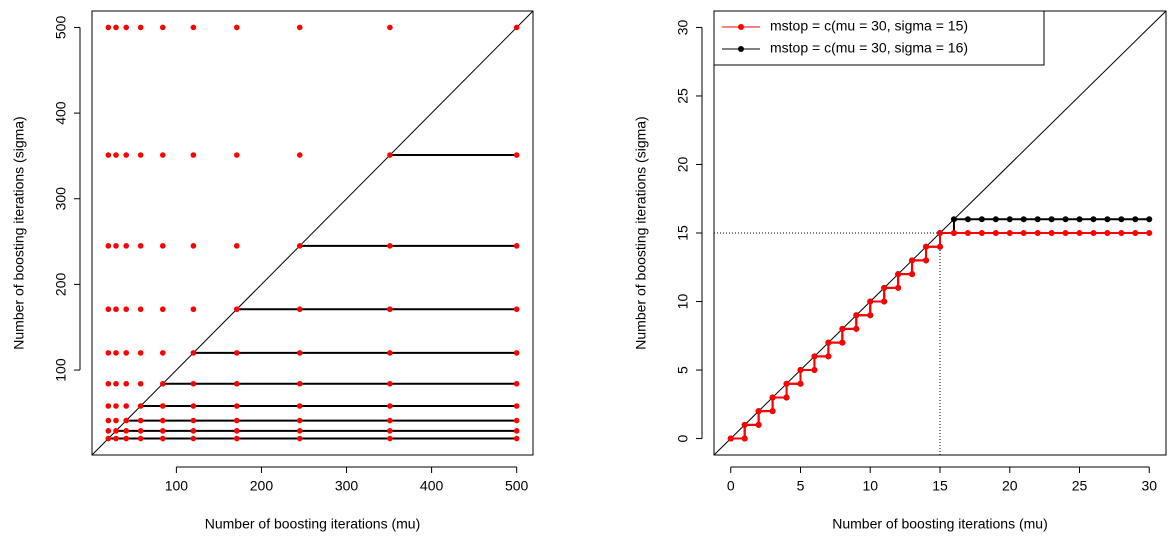  I want to click on y-tick-label: 25, so click(683, 96).